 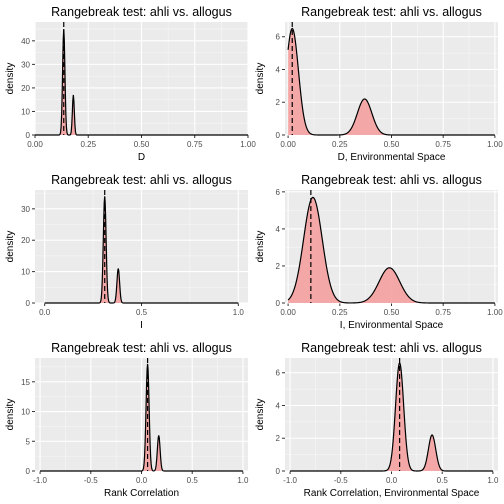 I want to click on x-axis-label: Rank Correlation, Environmental Space, so click(x=392, y=493).